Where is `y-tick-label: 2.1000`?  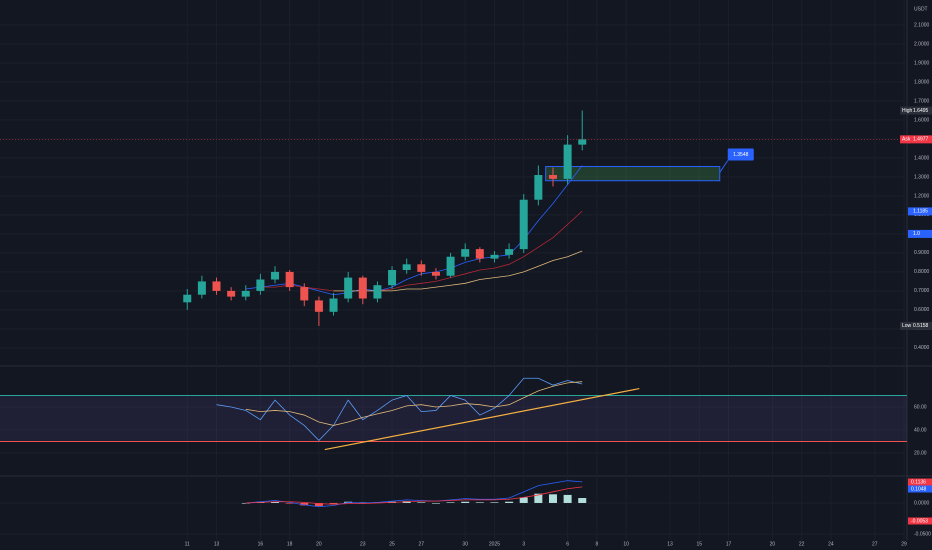
y-tick-label: 2.1000 is located at coordinates (922, 25).